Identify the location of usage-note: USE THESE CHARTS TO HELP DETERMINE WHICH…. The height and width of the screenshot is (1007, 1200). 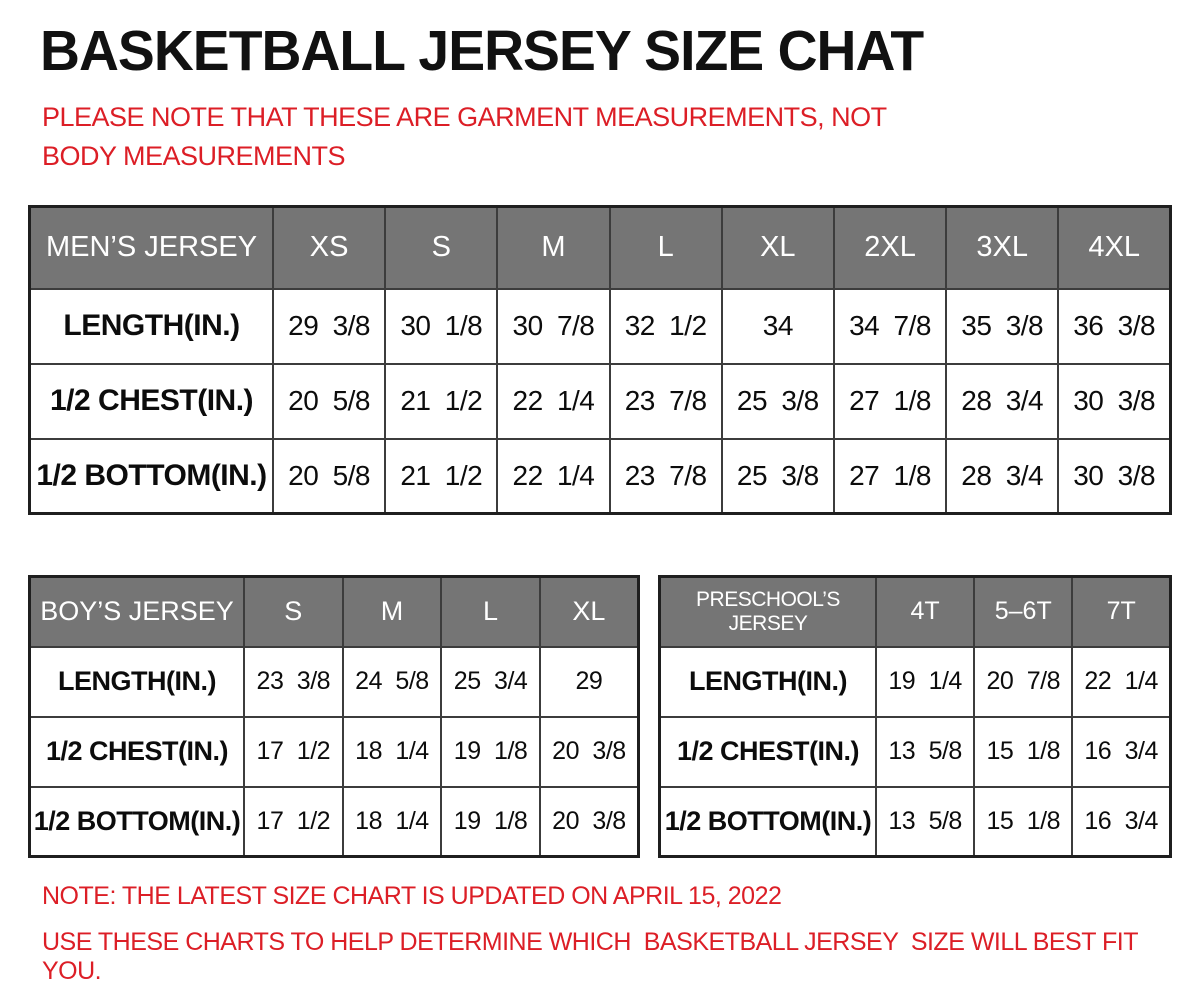
(593, 956).